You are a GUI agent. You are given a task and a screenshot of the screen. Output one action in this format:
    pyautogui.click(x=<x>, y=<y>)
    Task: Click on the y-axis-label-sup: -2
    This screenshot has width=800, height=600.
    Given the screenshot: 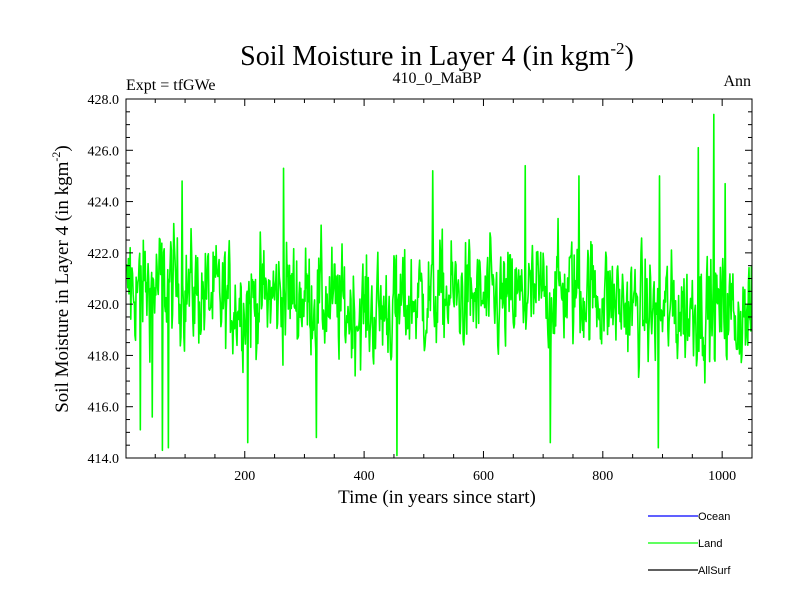 What is the action you would take?
    pyautogui.click(x=56, y=157)
    